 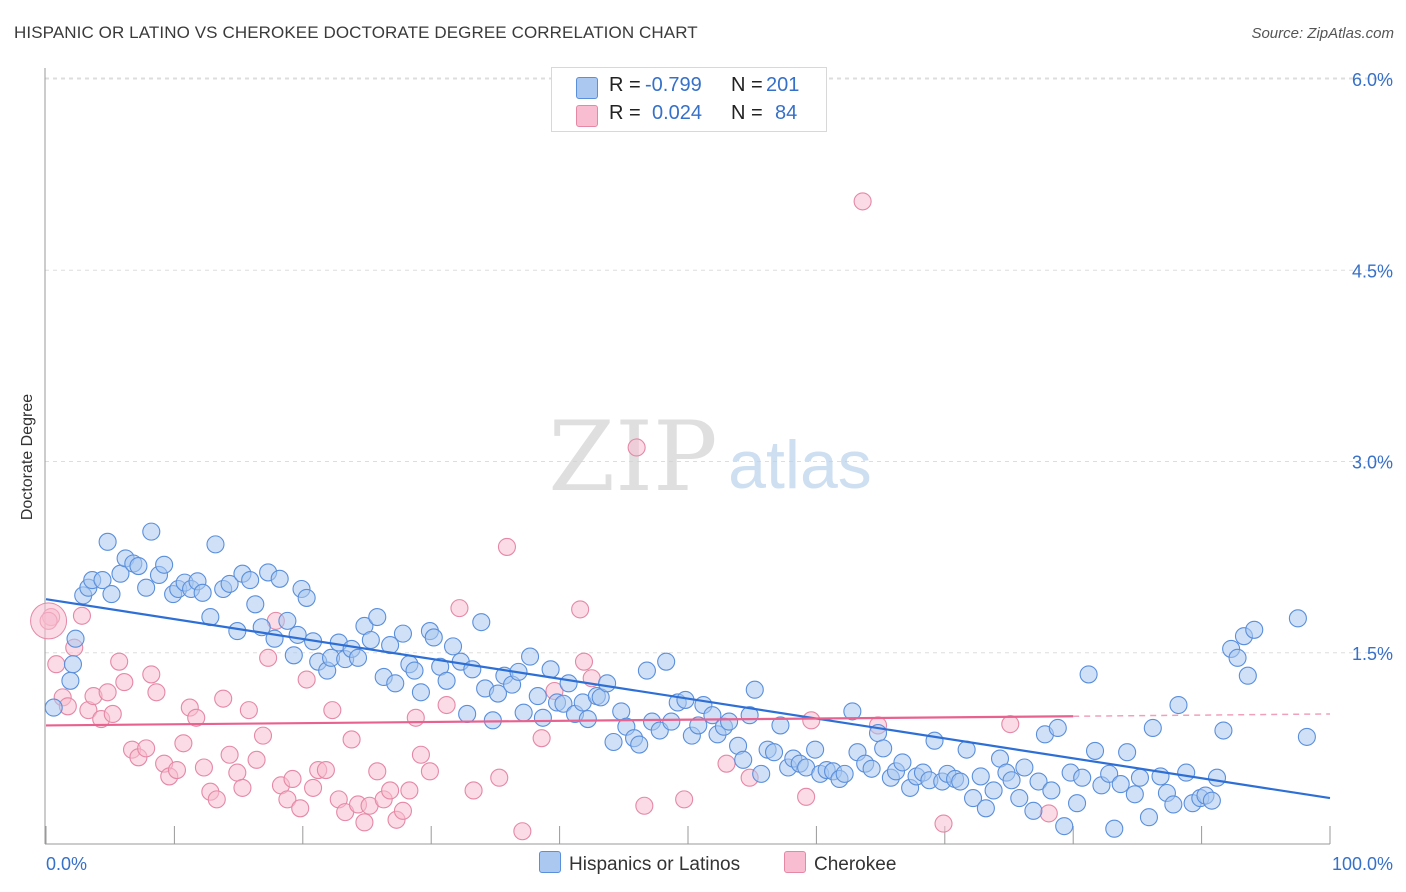 What do you see at coordinates (855, 864) in the screenshot?
I see `legend-cherokee-label: Cherokee` at bounding box center [855, 864].